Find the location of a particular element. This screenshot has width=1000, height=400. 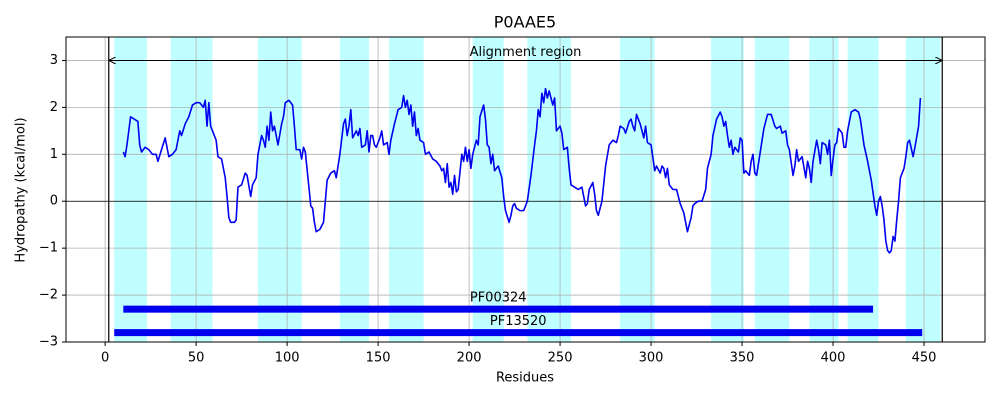

domain-label: PF00324 is located at coordinates (498, 298).